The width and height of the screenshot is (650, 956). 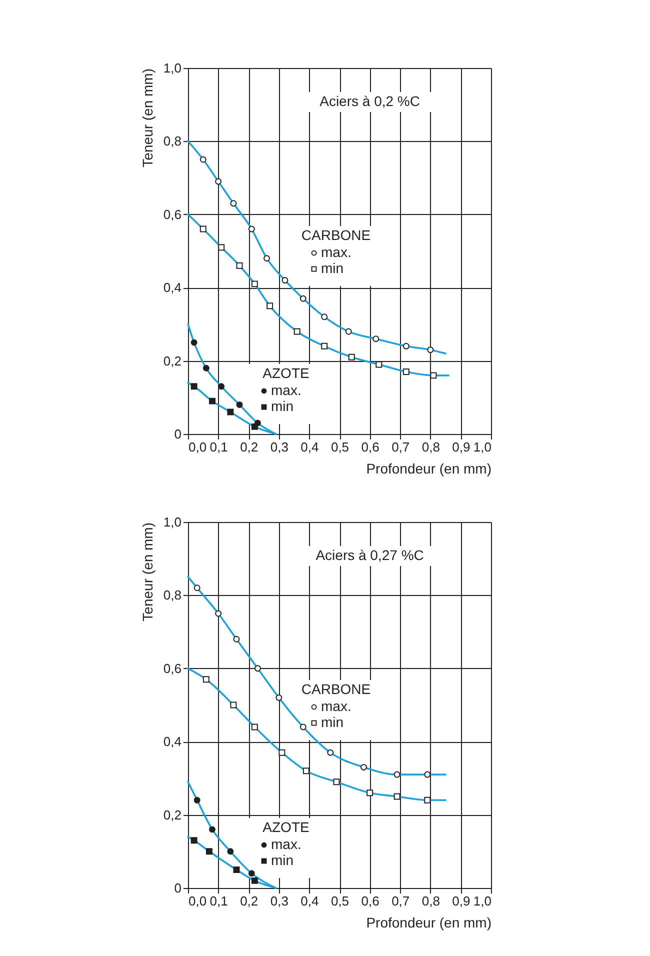 What do you see at coordinates (370, 555) in the screenshot?
I see `text: Aciers à 0,27 %C` at bounding box center [370, 555].